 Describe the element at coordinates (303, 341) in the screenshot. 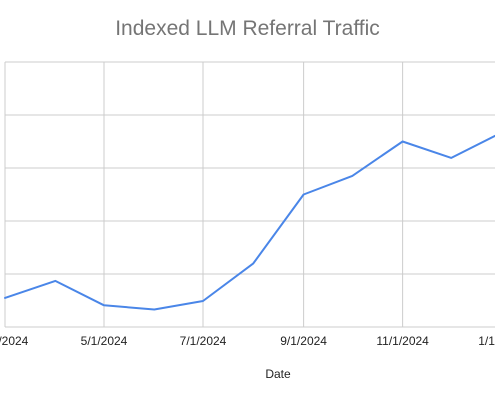

I see `x-tick-label: 9/1/2024` at that location.